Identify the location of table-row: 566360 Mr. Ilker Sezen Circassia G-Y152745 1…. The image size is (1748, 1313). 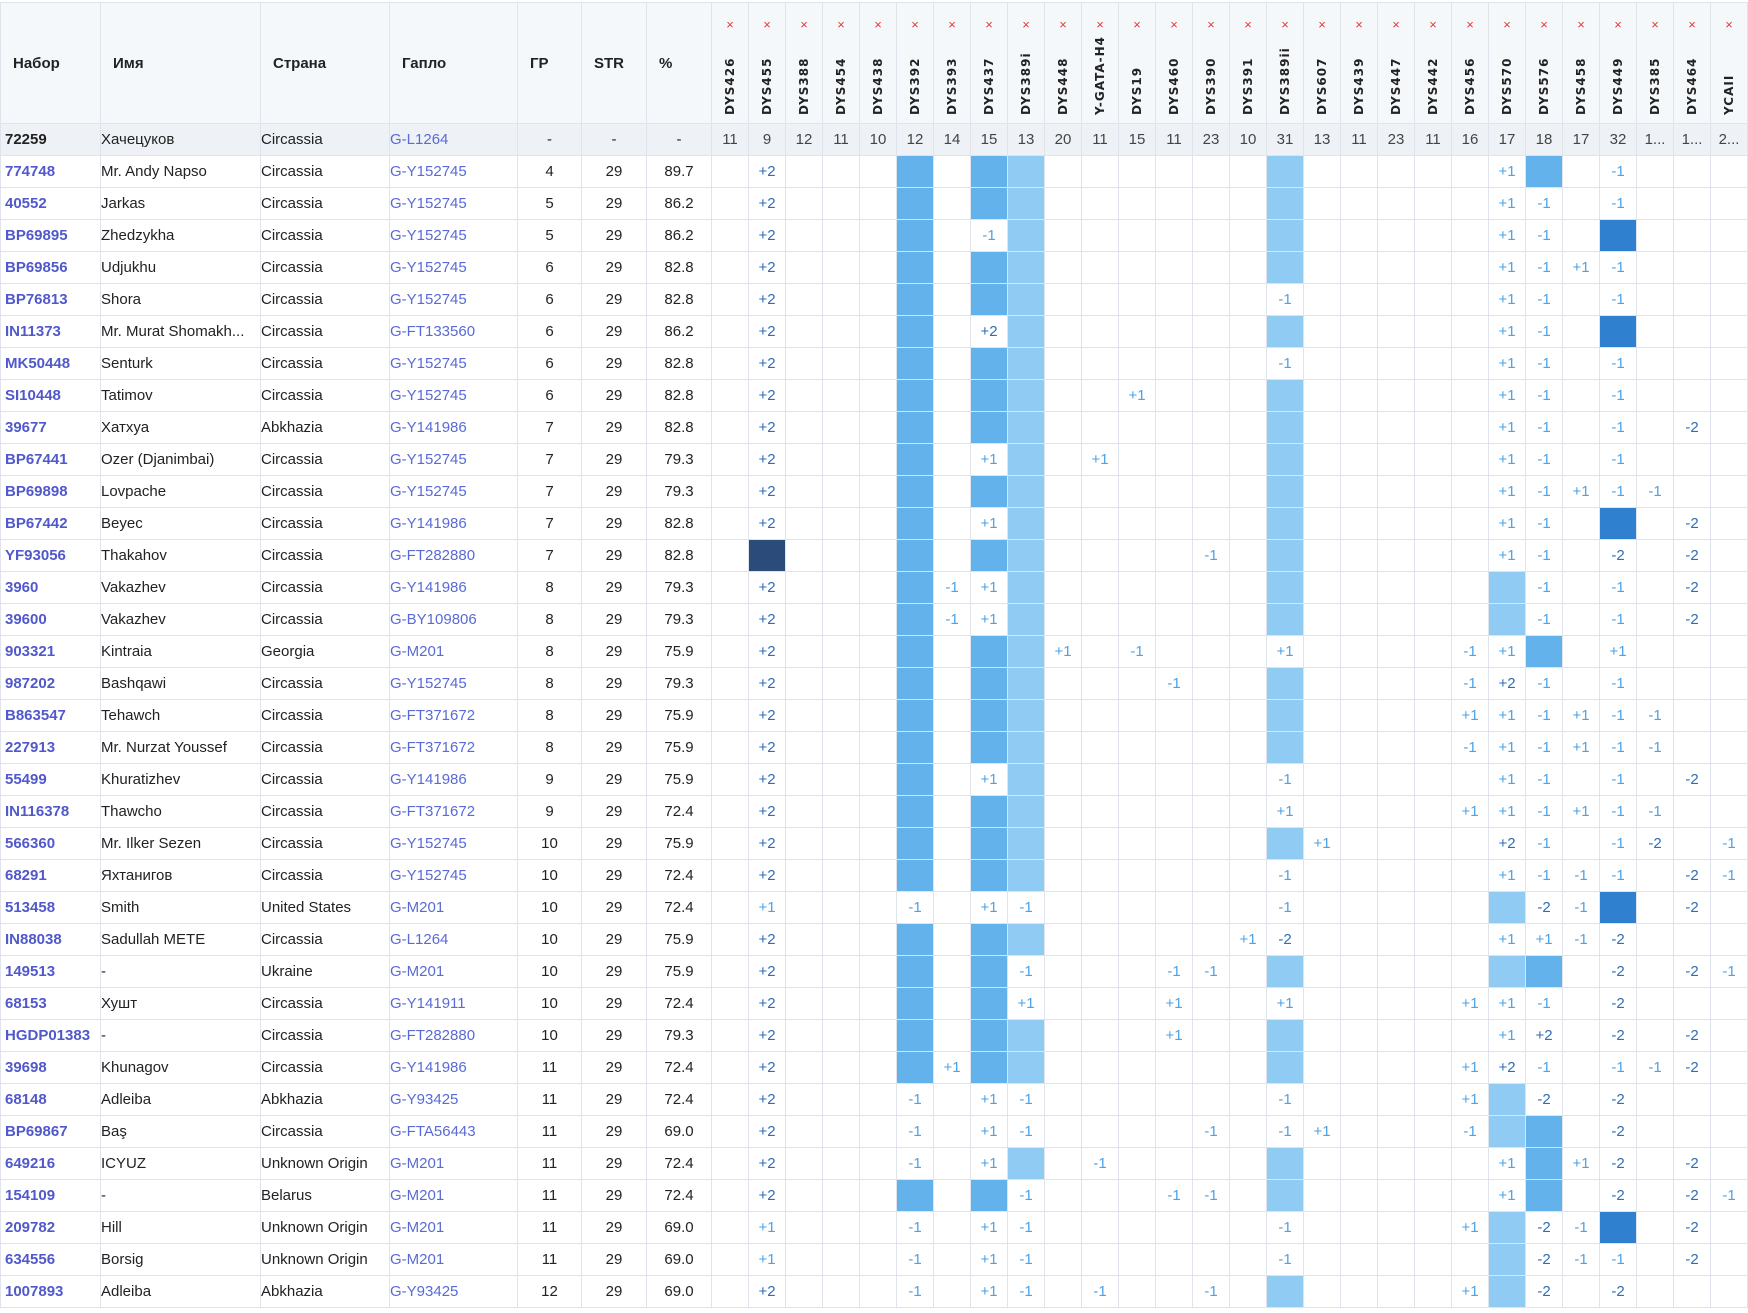
(874, 843).